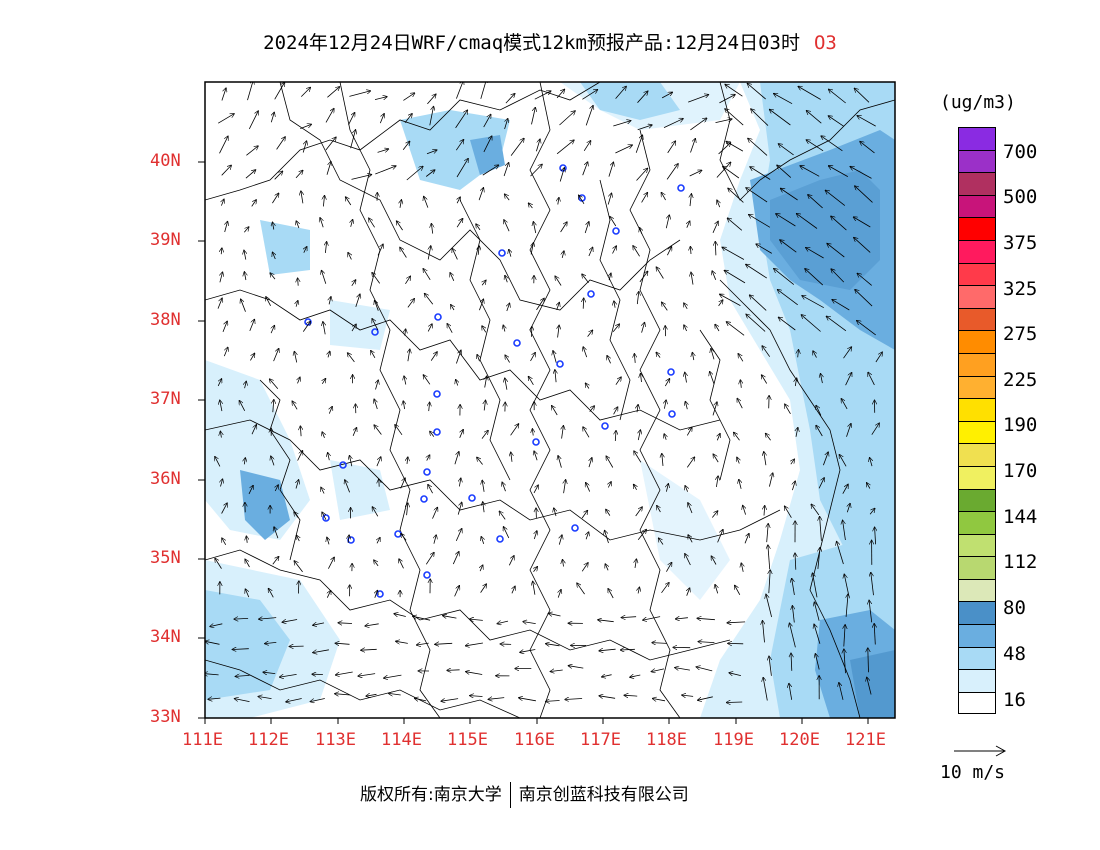 Image resolution: width=1100 pixels, height=850 pixels. Describe the element at coordinates (1014, 654) in the screenshot. I see `legend-label-48: 48` at that location.